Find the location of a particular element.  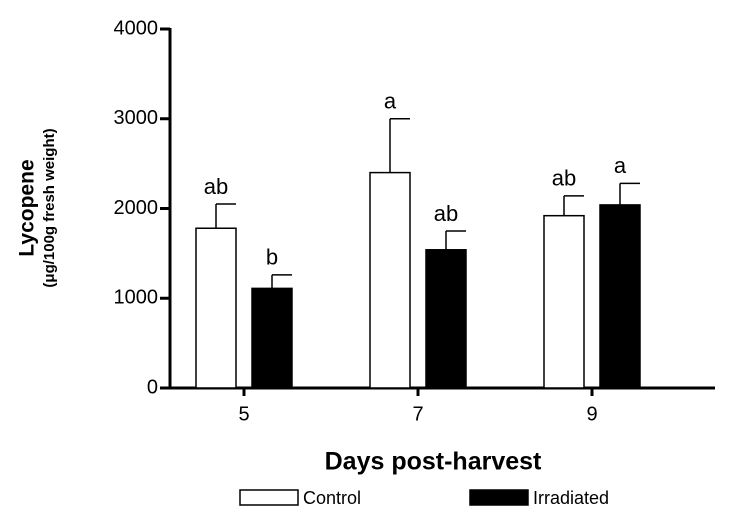

x-tick-label: 5 is located at coordinates (243, 414).